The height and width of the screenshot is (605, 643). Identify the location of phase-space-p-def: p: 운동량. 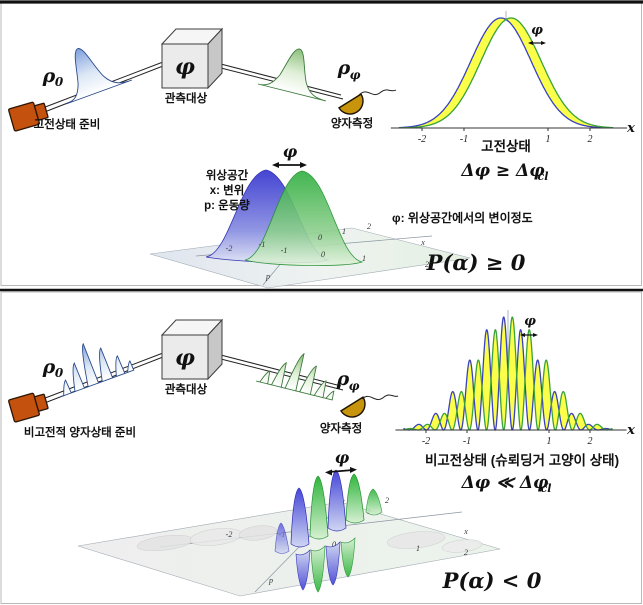
(227, 205).